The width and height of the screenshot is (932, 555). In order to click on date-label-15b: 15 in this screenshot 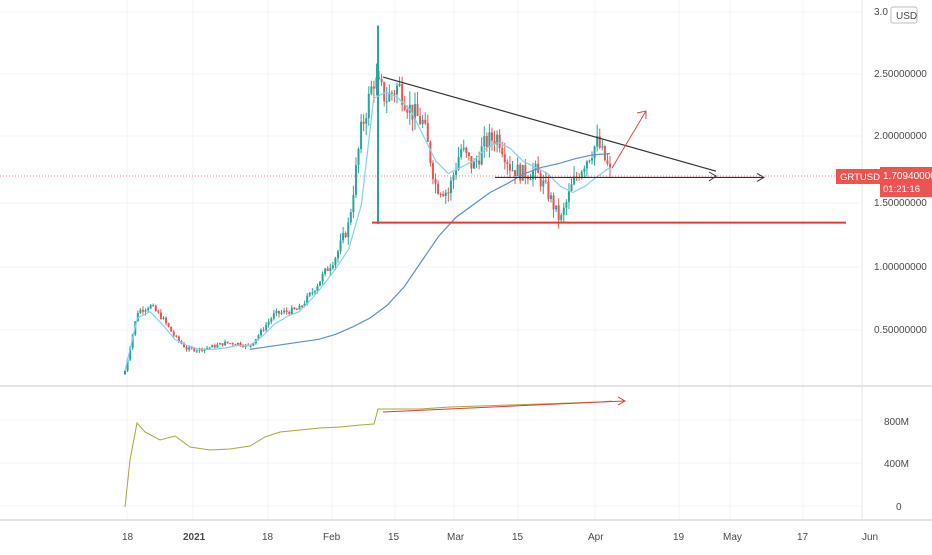, I will do `click(518, 537)`.